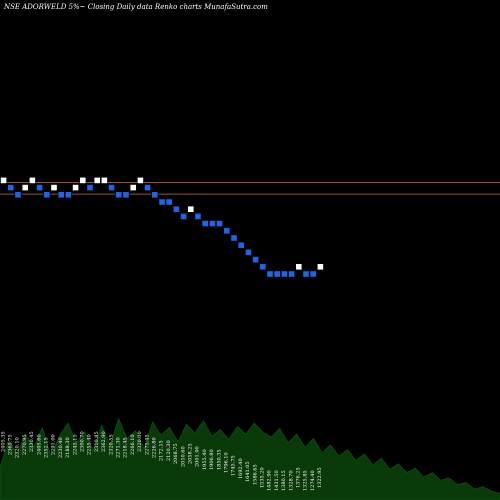  Describe the element at coordinates (263, 477) in the screenshot. I see `tick-label-37: 1535.20` at that location.